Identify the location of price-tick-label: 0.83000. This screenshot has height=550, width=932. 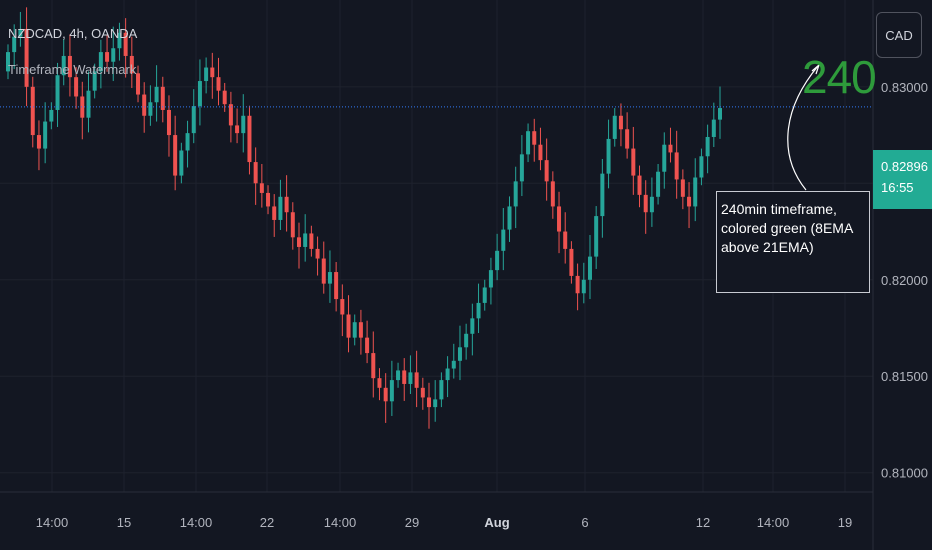
(904, 87).